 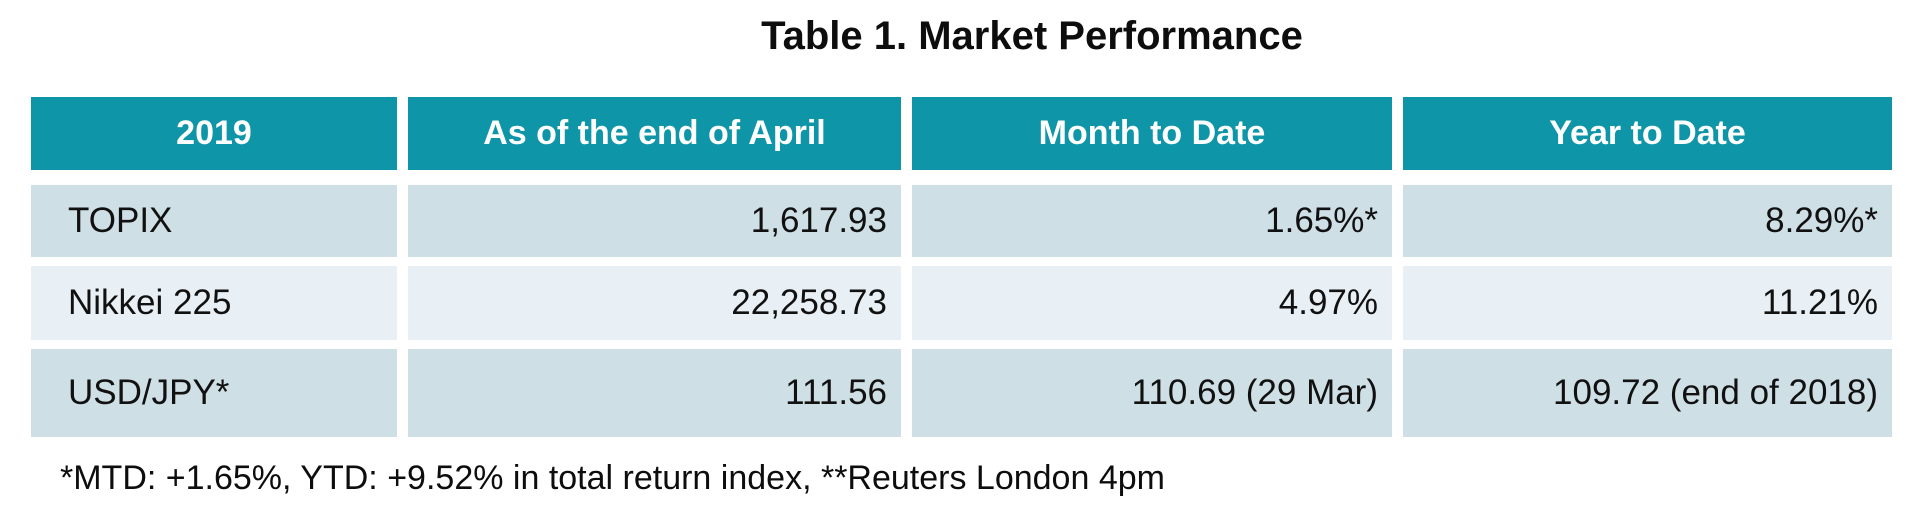 I want to click on table-title: Table 1. Market Performance, so click(x=1032, y=36).